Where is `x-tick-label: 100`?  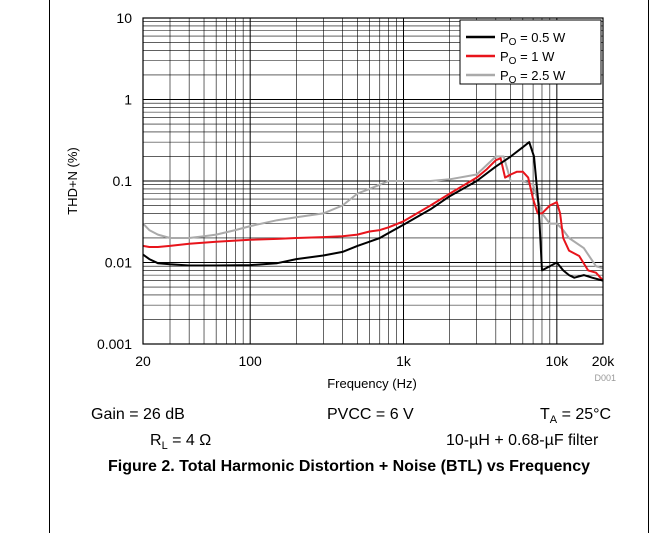 x-tick-label: 100 is located at coordinates (250, 361).